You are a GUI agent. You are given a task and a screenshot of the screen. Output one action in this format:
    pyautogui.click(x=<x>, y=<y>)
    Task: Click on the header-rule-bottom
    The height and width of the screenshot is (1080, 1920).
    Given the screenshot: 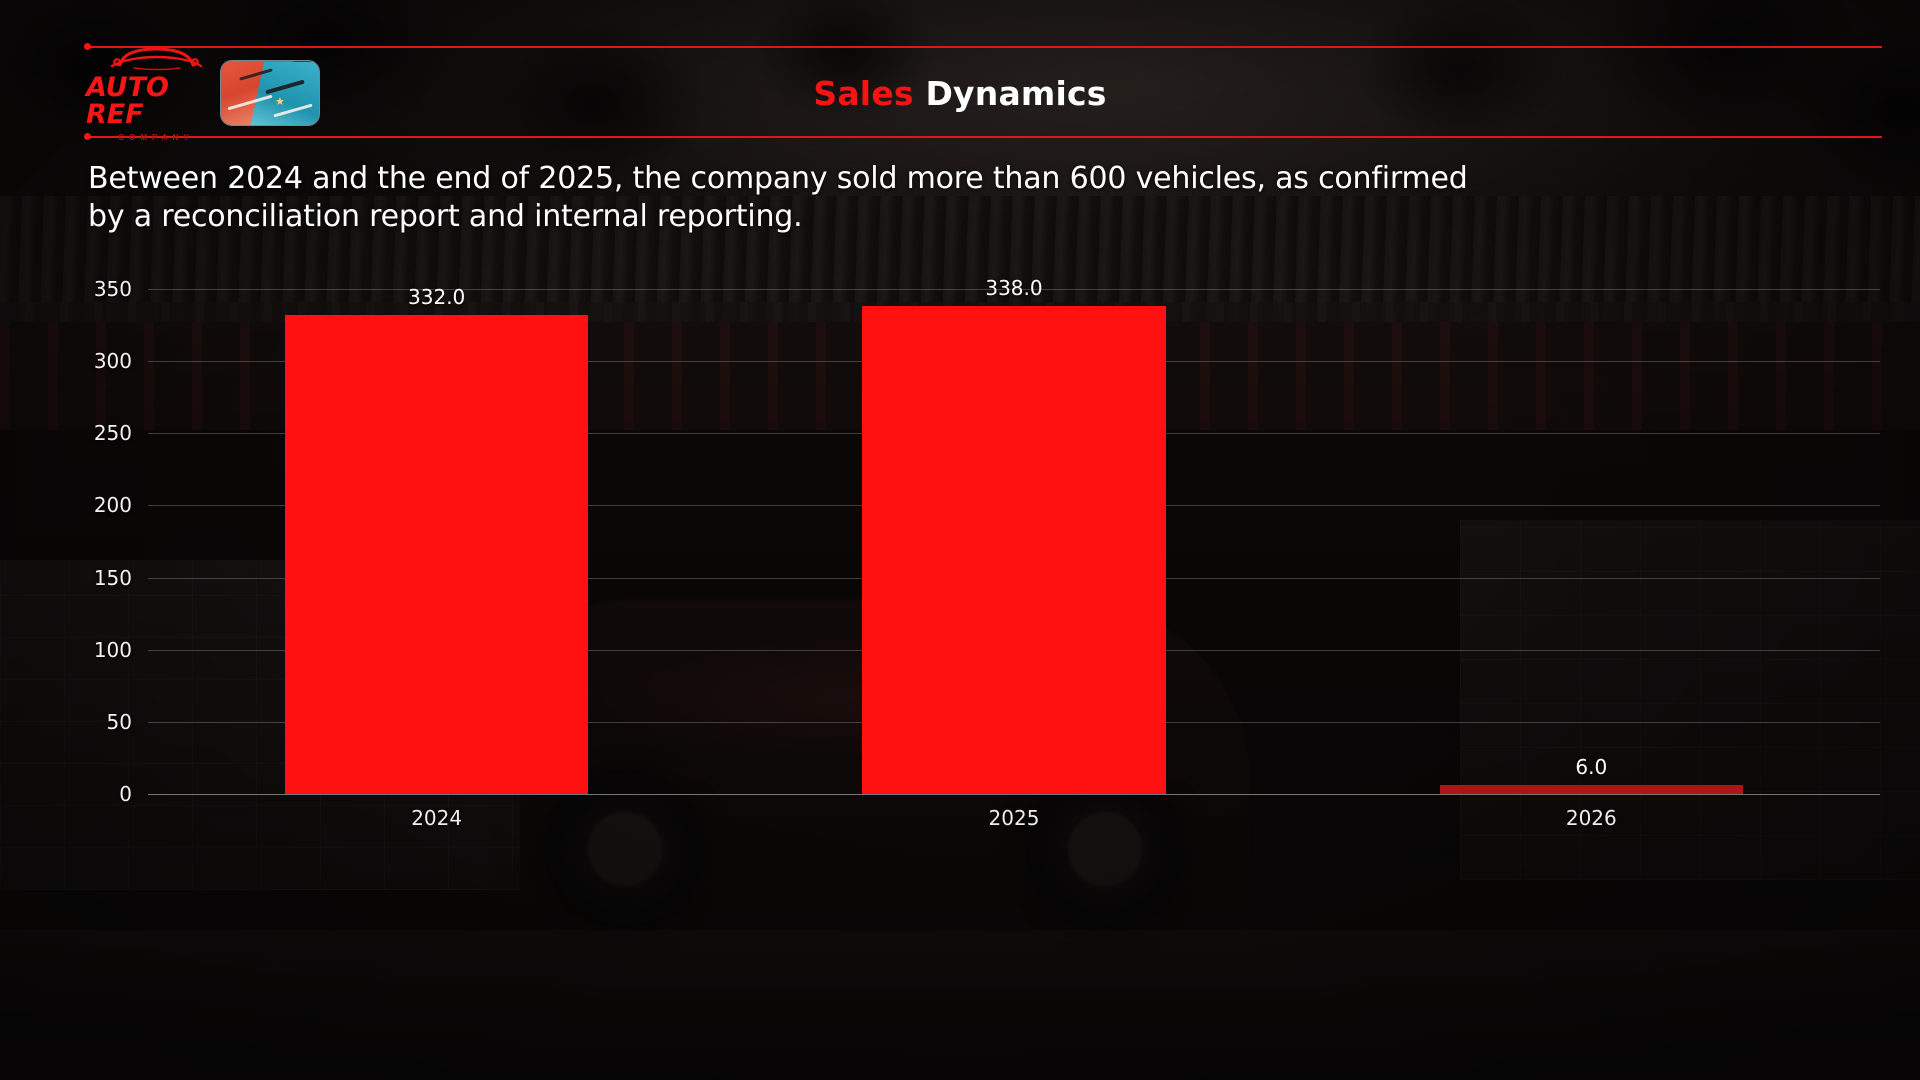 What is the action you would take?
    pyautogui.click(x=984, y=137)
    